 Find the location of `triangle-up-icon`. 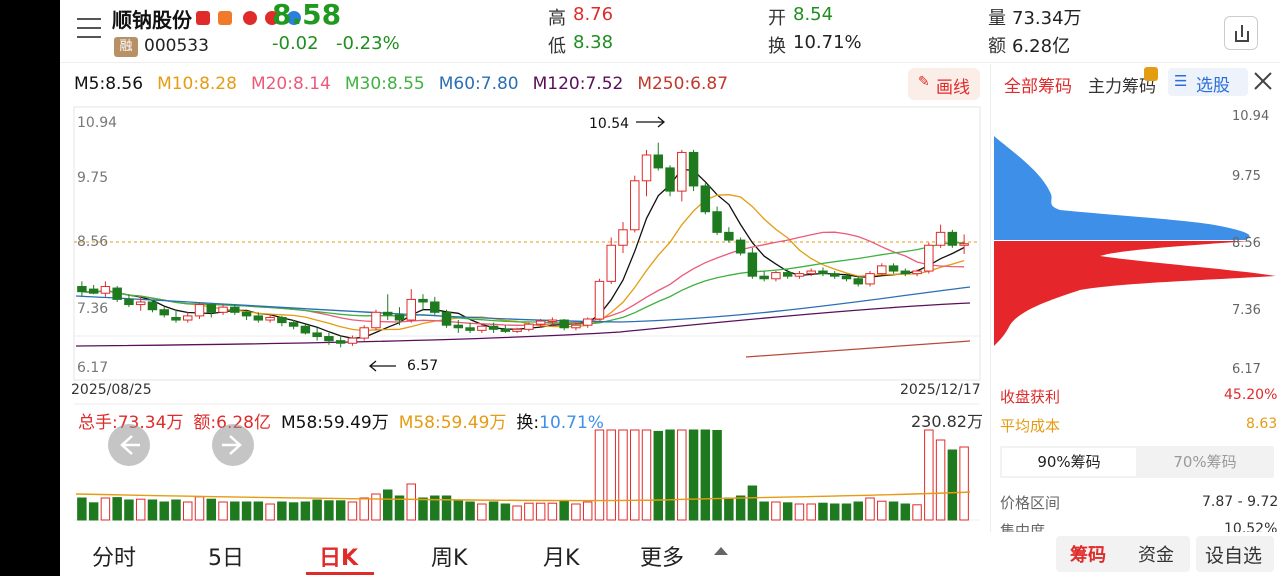

triangle-up-icon is located at coordinates (721, 551).